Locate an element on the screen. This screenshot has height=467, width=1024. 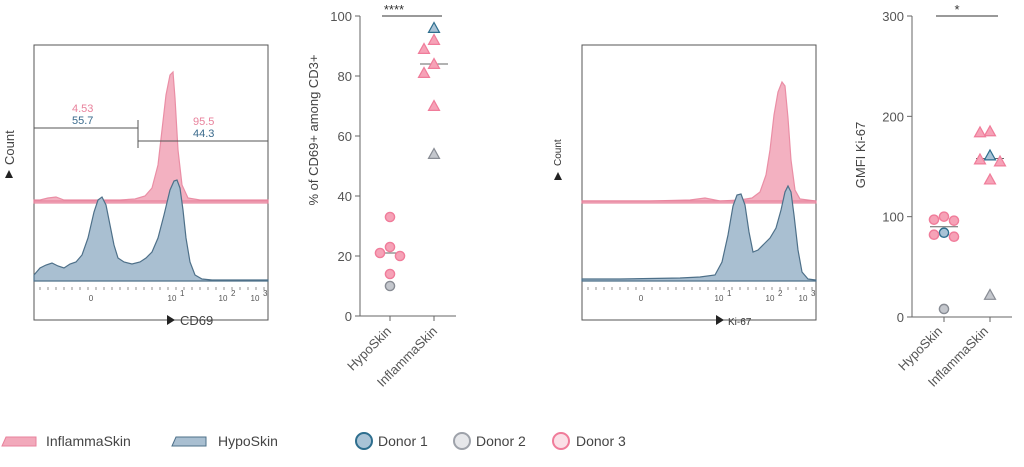
cd69-xtick-0: 0 is located at coordinates (91, 298).